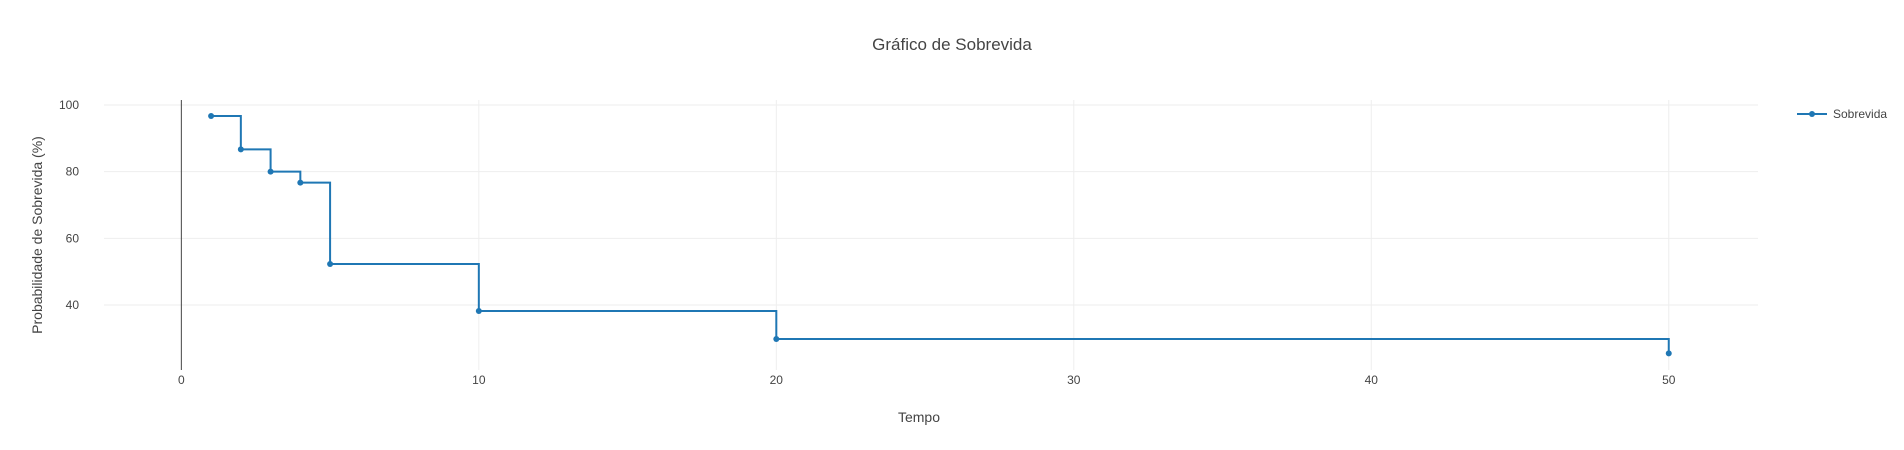 This screenshot has height=450, width=1904. Describe the element at coordinates (952, 44) in the screenshot. I see `chart-title: Gráfico de Sobrevida` at that location.